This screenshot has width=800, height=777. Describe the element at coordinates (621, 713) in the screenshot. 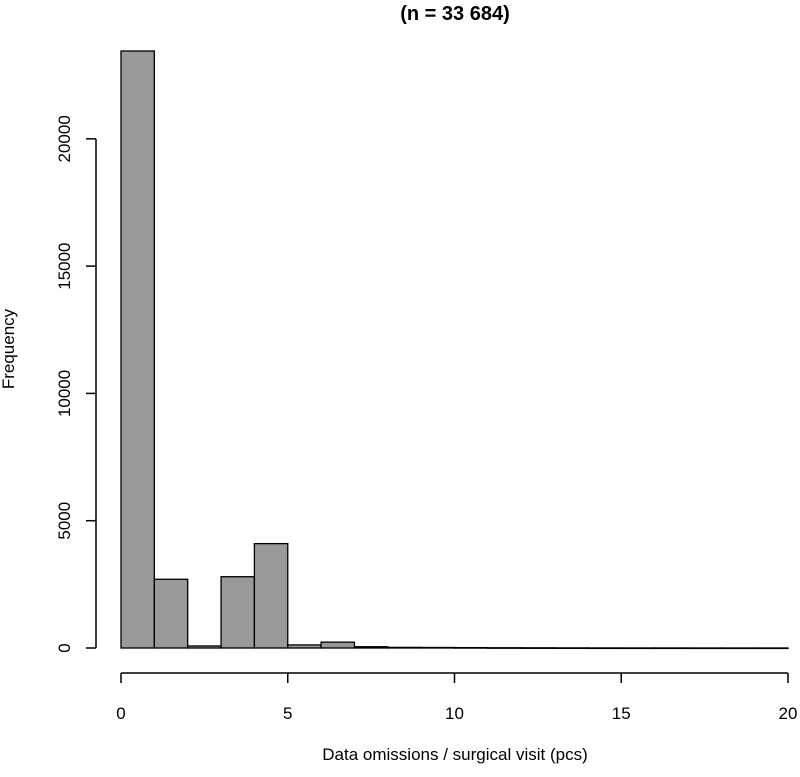

I see `x-tick-label: 15` at that location.